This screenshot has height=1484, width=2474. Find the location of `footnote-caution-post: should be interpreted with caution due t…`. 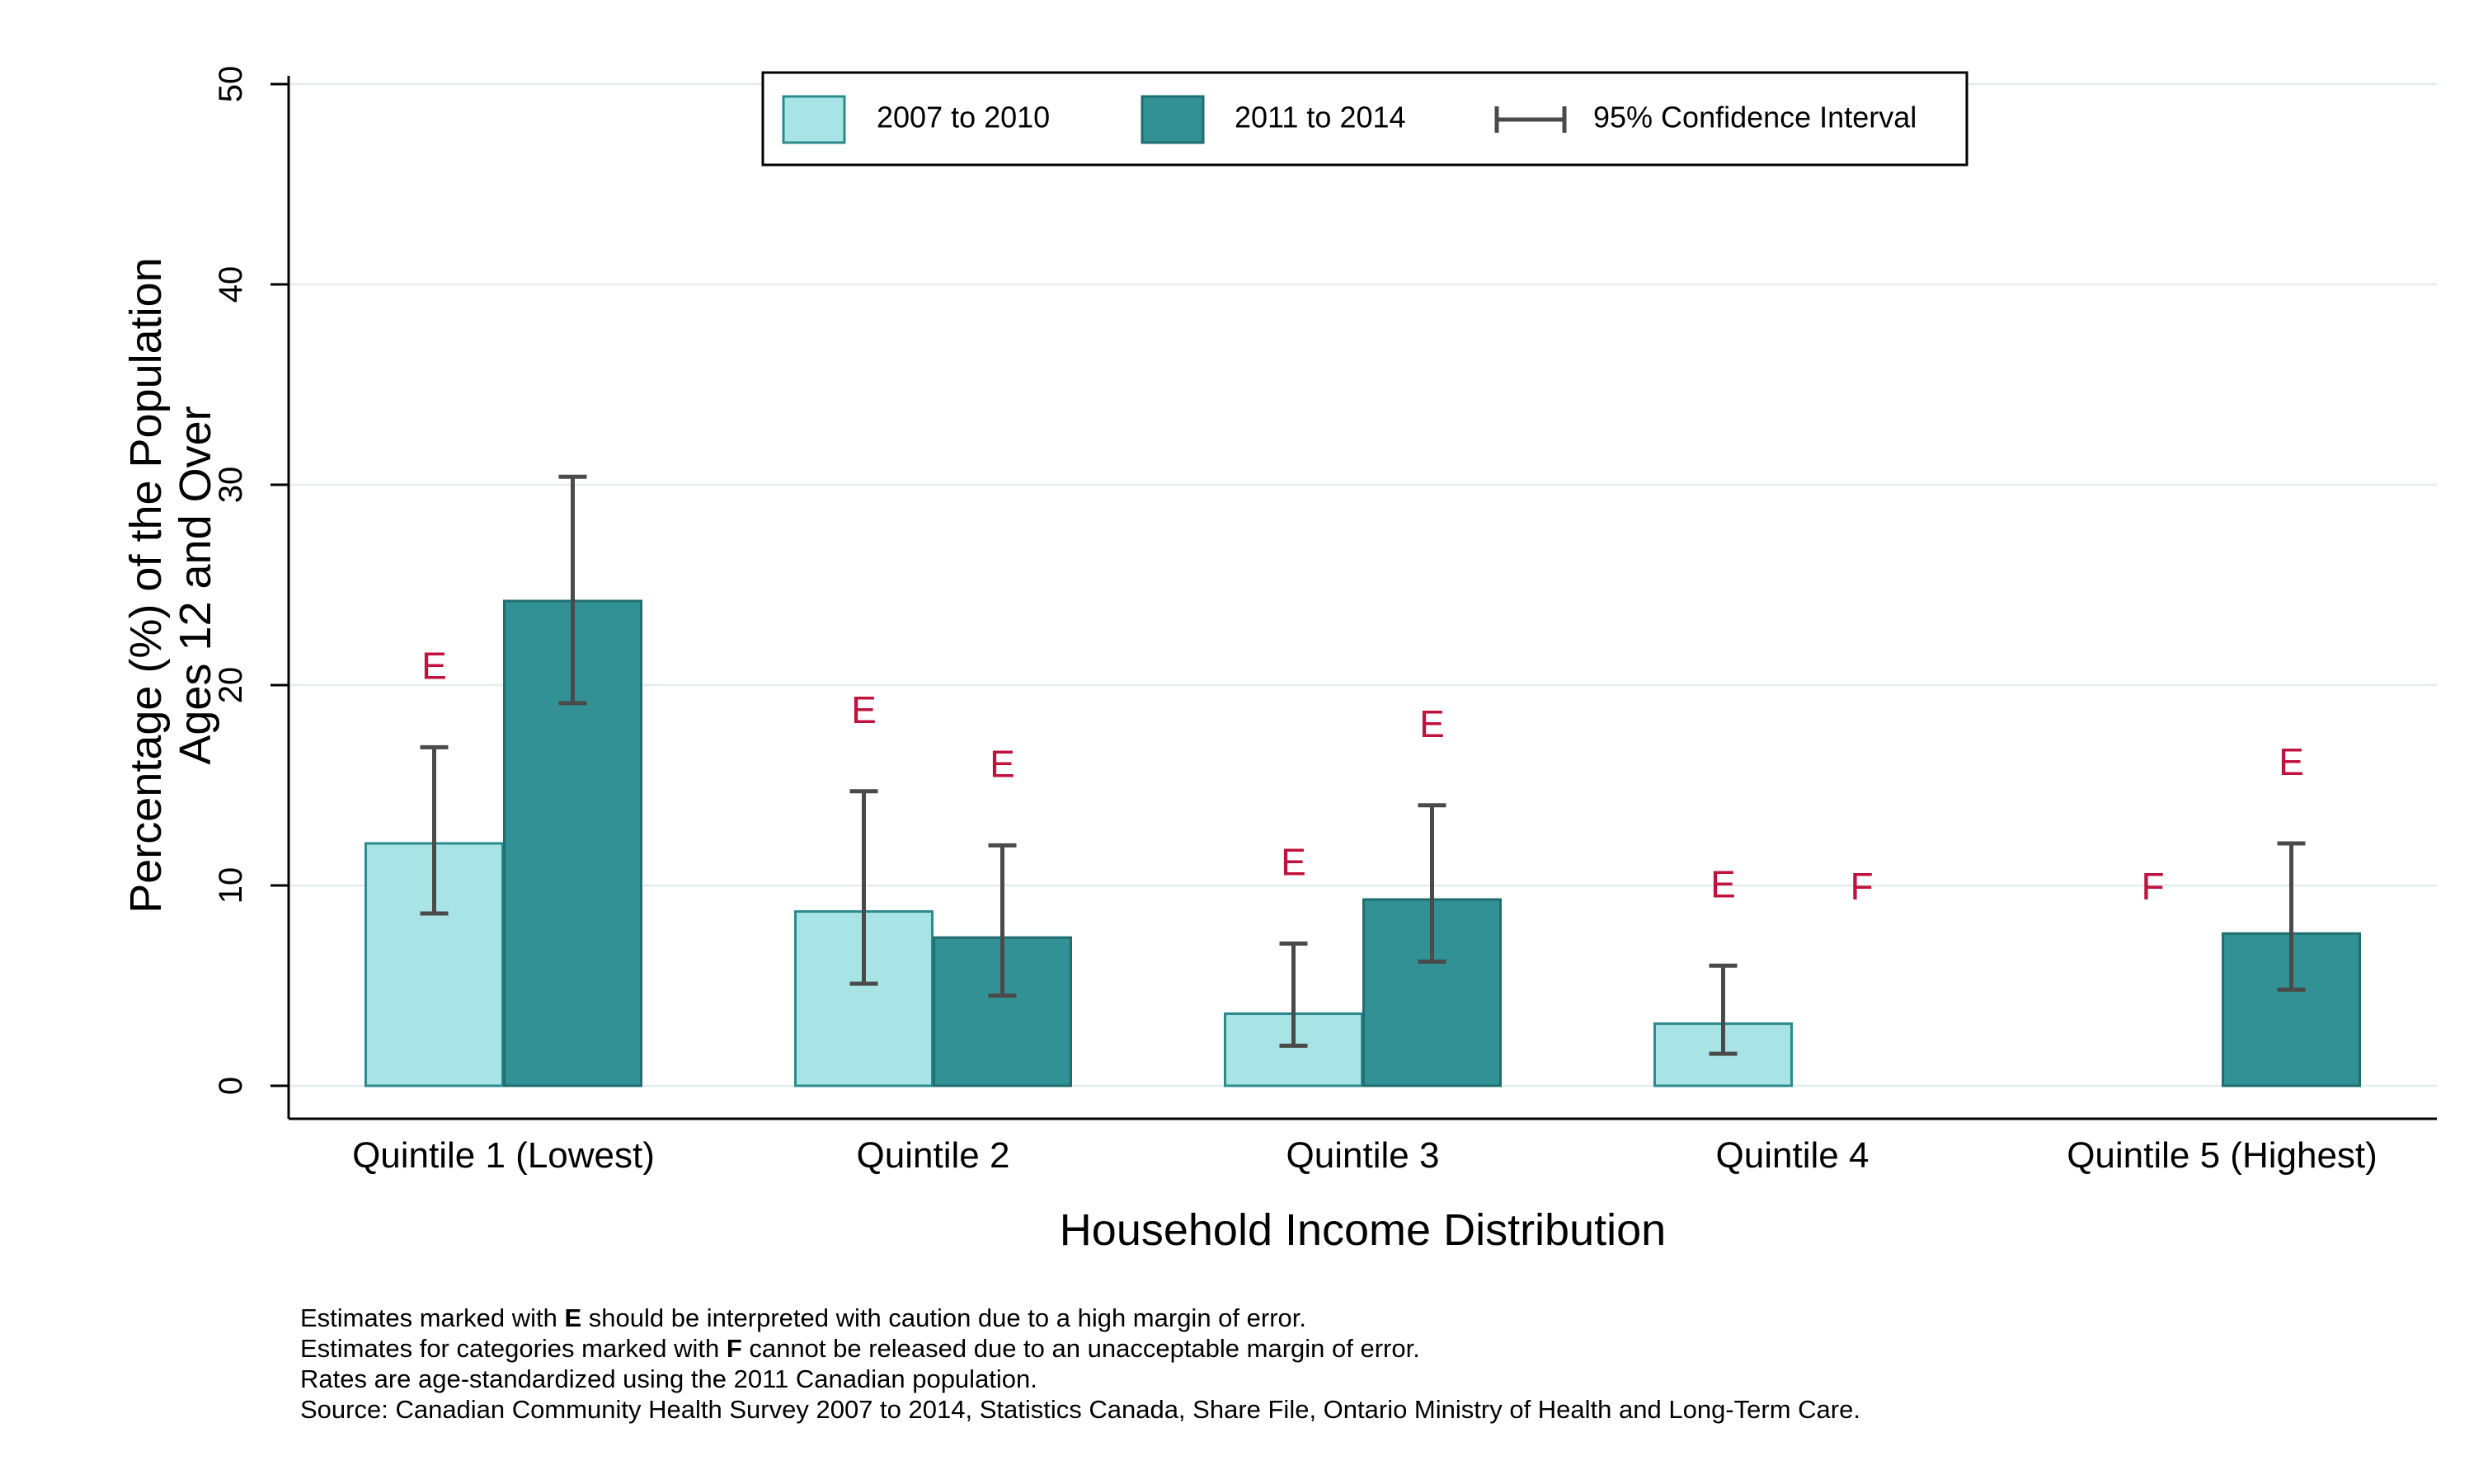

footnote-caution-post: should be interpreted with caution due t… is located at coordinates (943, 1317).